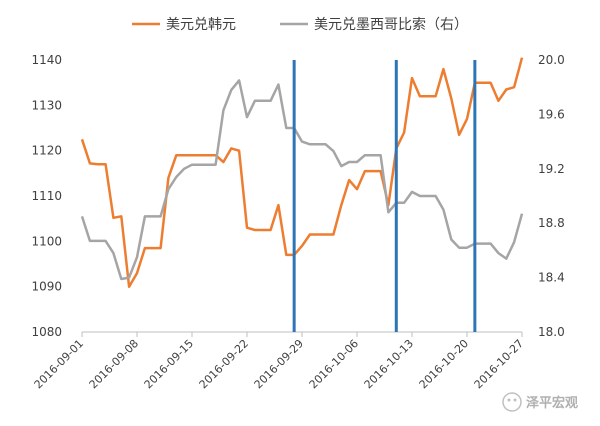 This screenshot has width=600, height=426. I want to click on x-tick-label: 2016-09-15, so click(169, 364).